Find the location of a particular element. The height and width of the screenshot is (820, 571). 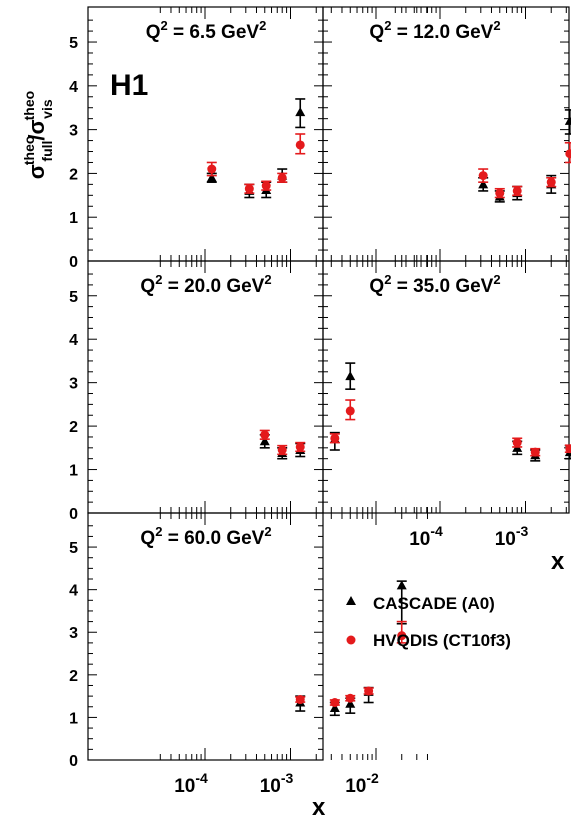

panel-title: Q2 = 35.0 GeV2 is located at coordinates (434, 284).